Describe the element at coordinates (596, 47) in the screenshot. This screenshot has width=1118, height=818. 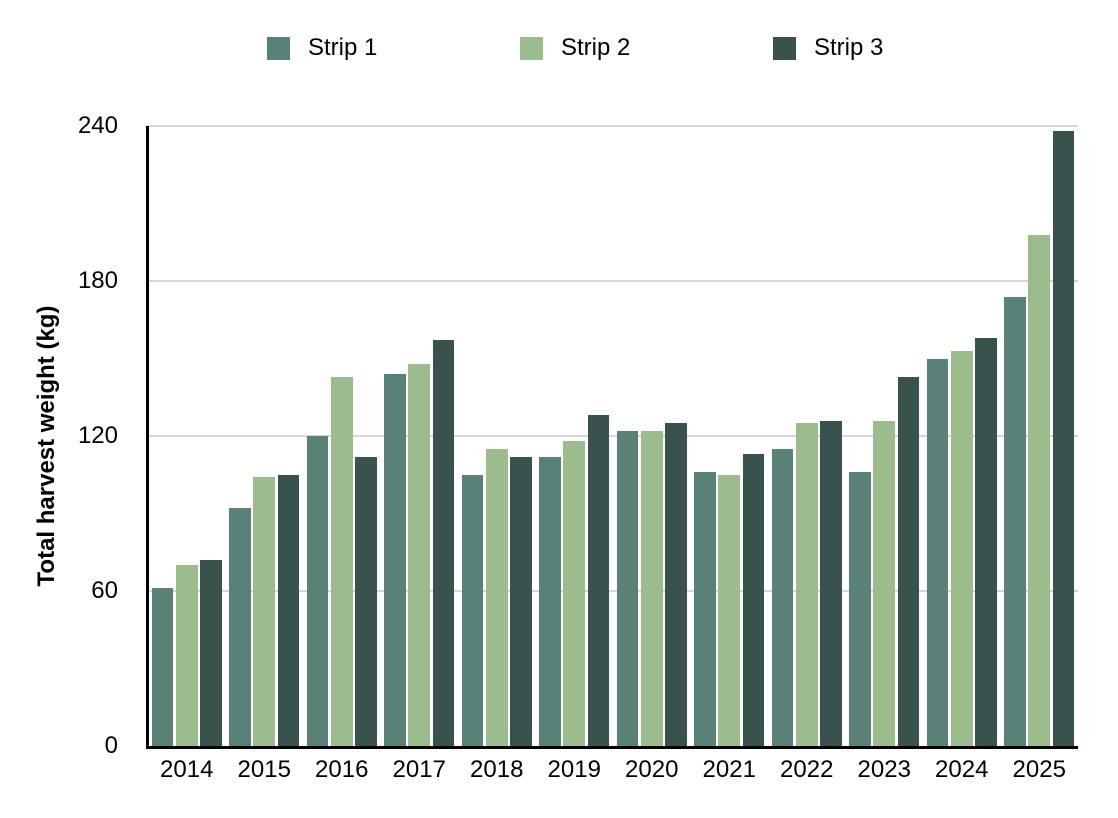
I see `legend-label: Strip 2` at that location.